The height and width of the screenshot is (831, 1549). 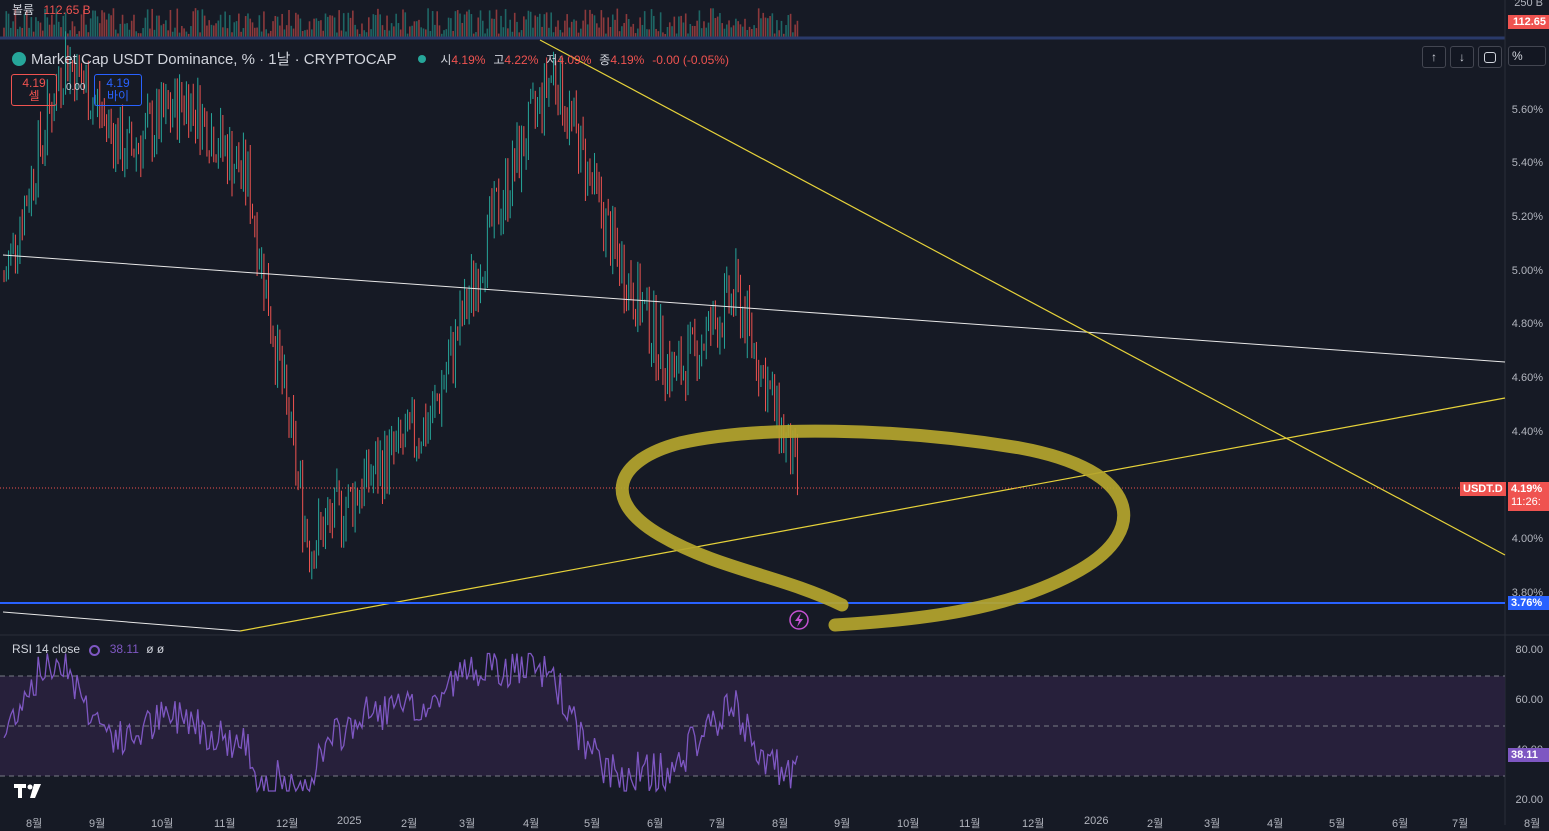 What do you see at coordinates (1337, 824) in the screenshot?
I see `time-tick: 5월` at bounding box center [1337, 824].